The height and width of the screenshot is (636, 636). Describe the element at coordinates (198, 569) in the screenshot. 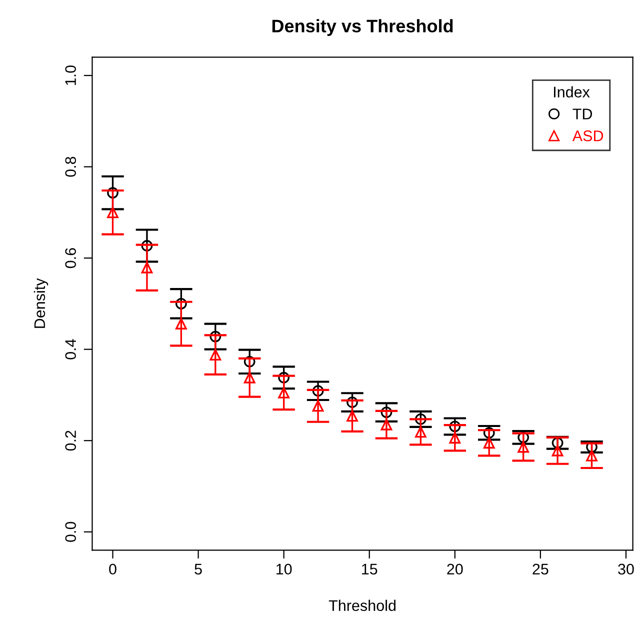

I see `x-tick-label: 5` at that location.